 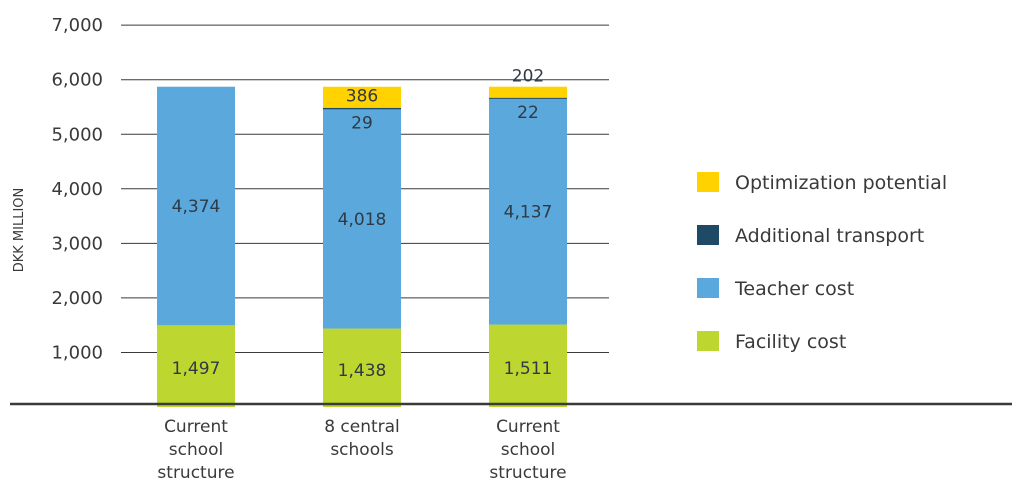 I want to click on y-axis-title: DKK MILLION, so click(x=19, y=230).